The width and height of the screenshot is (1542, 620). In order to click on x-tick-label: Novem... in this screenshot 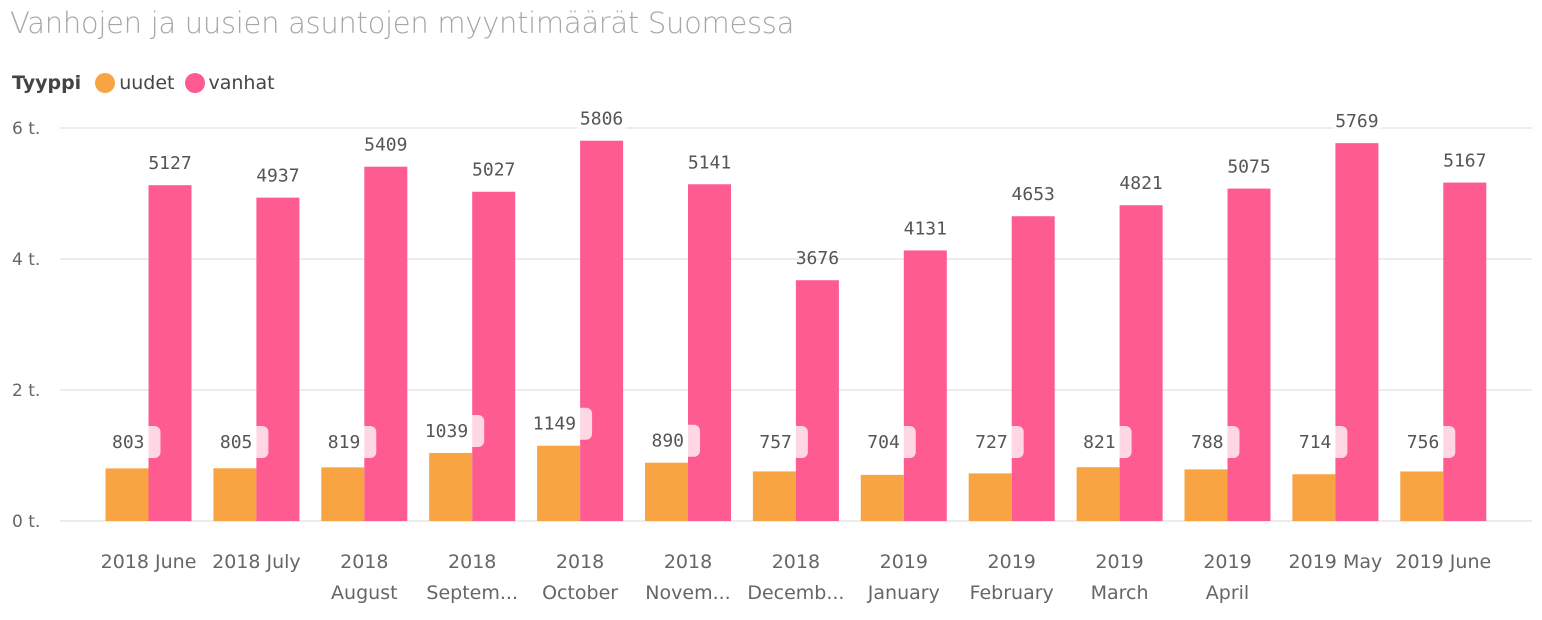, I will do `click(687, 593)`.